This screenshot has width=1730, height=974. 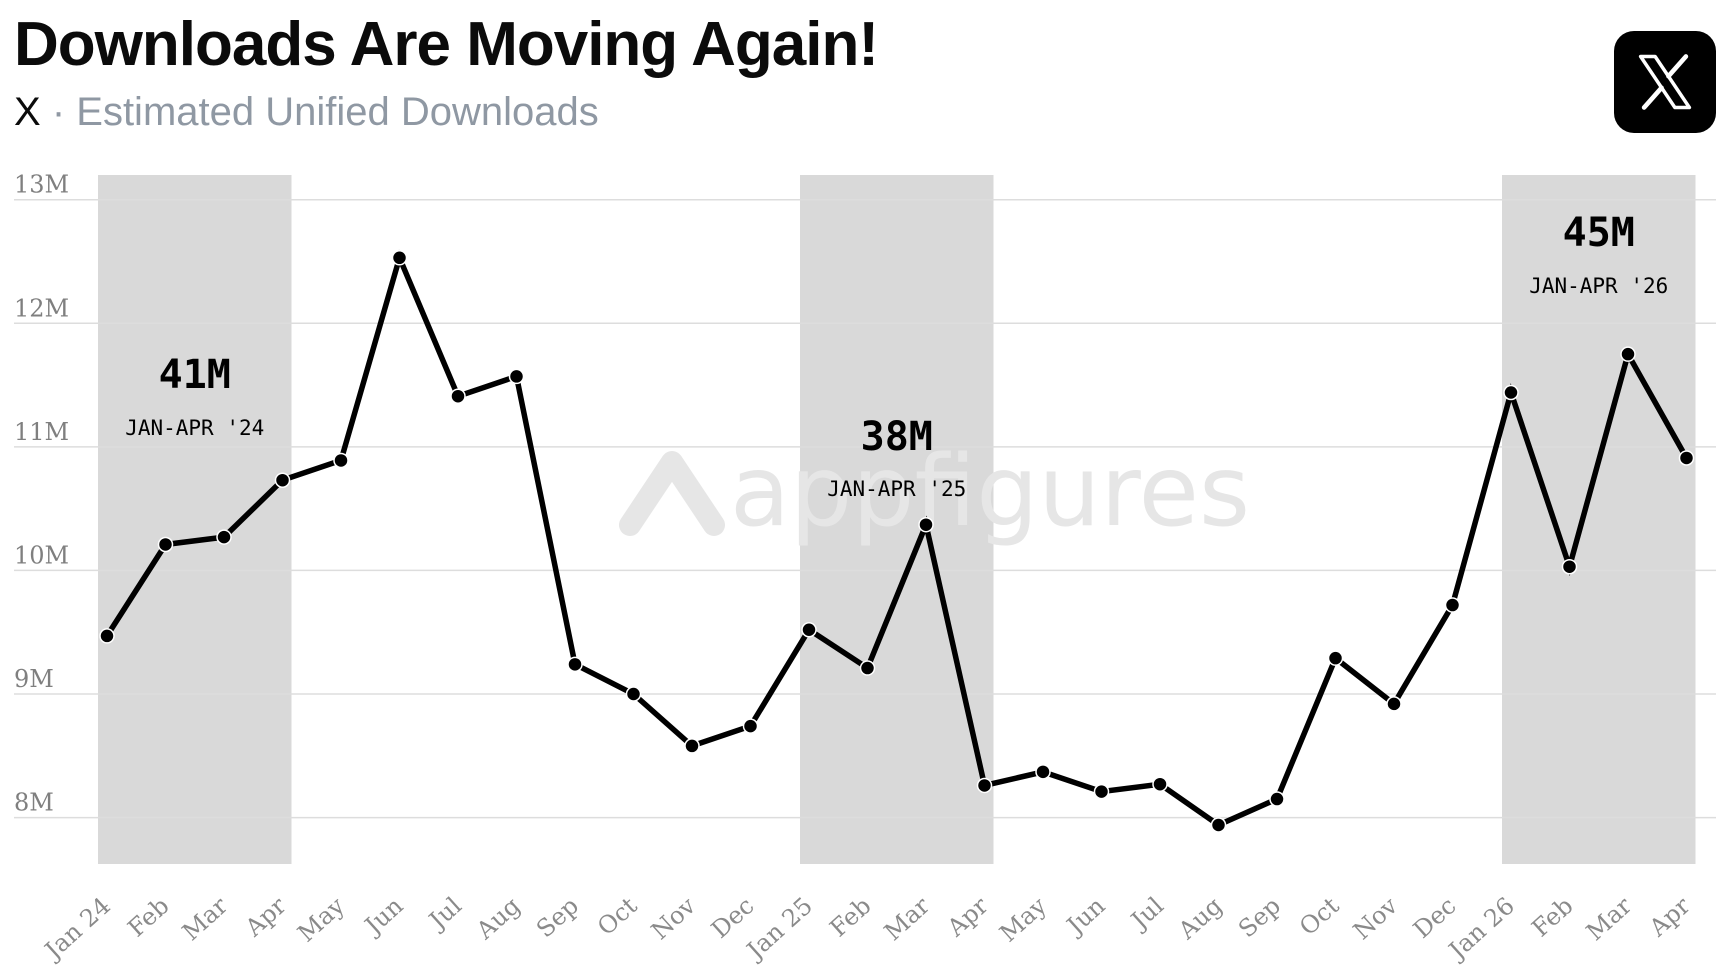 What do you see at coordinates (1598, 286) in the screenshot?
I see `band-period-label: JAN-APR '26` at bounding box center [1598, 286].